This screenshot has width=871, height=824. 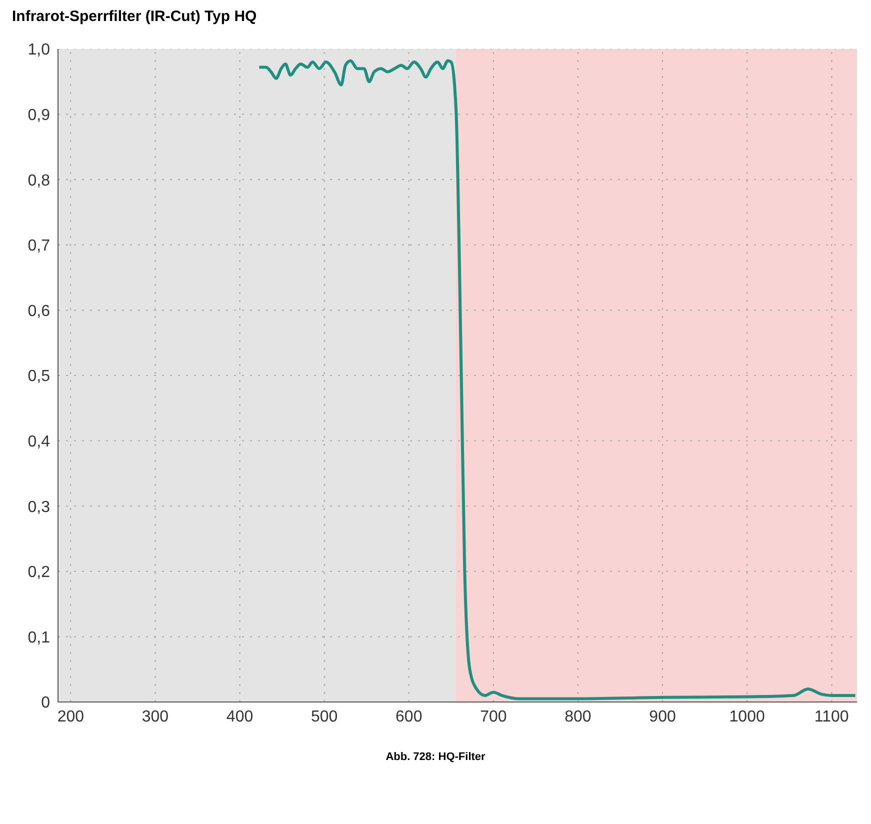 What do you see at coordinates (39, 311) in the screenshot?
I see `y-tick-label: 0,6` at bounding box center [39, 311].